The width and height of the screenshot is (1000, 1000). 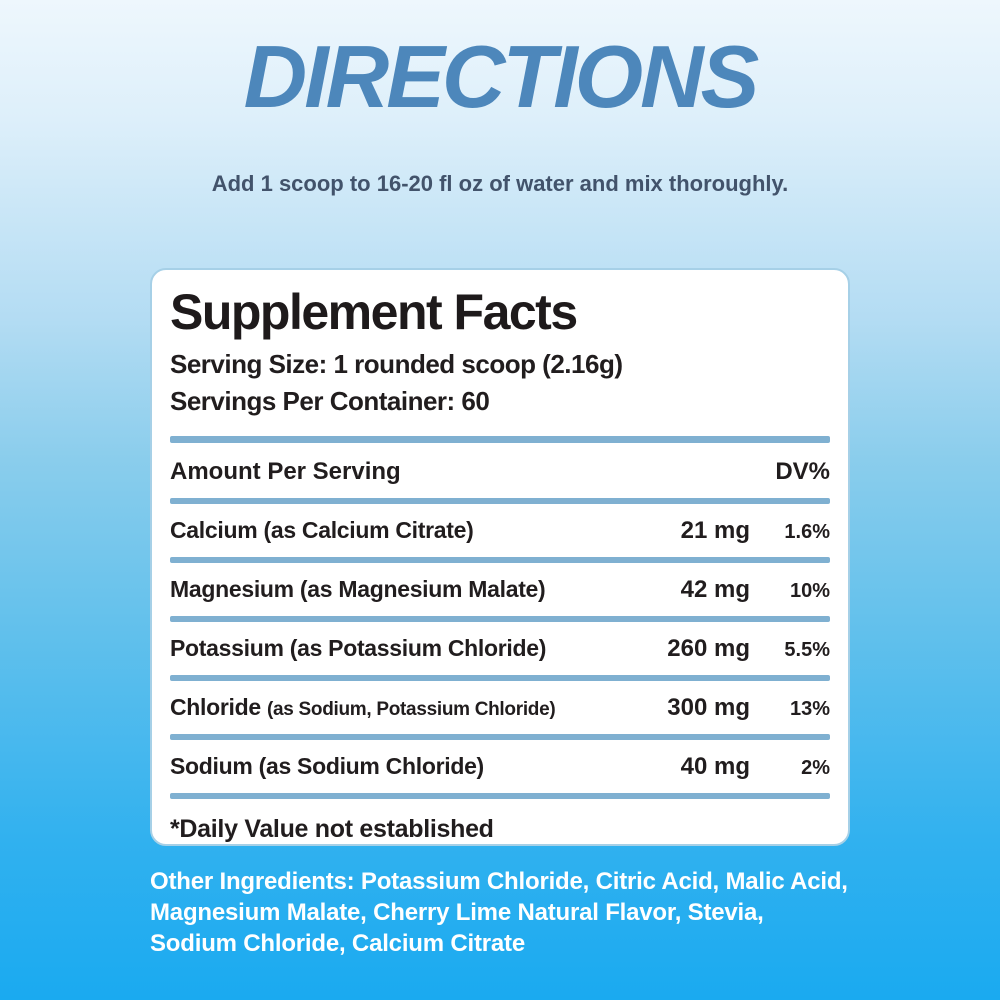 I want to click on nutrient-amount: 40 mg, so click(x=715, y=766).